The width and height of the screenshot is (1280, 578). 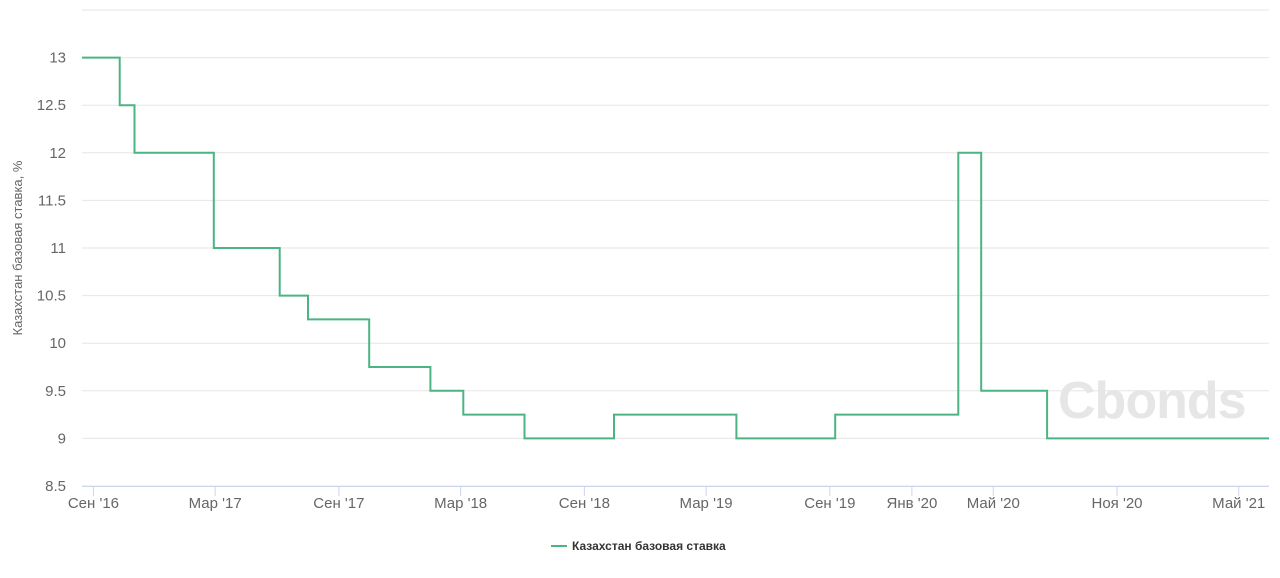 What do you see at coordinates (17, 247) in the screenshot?
I see `y-axis-title: Казахстан базовая ставка, %` at bounding box center [17, 247].